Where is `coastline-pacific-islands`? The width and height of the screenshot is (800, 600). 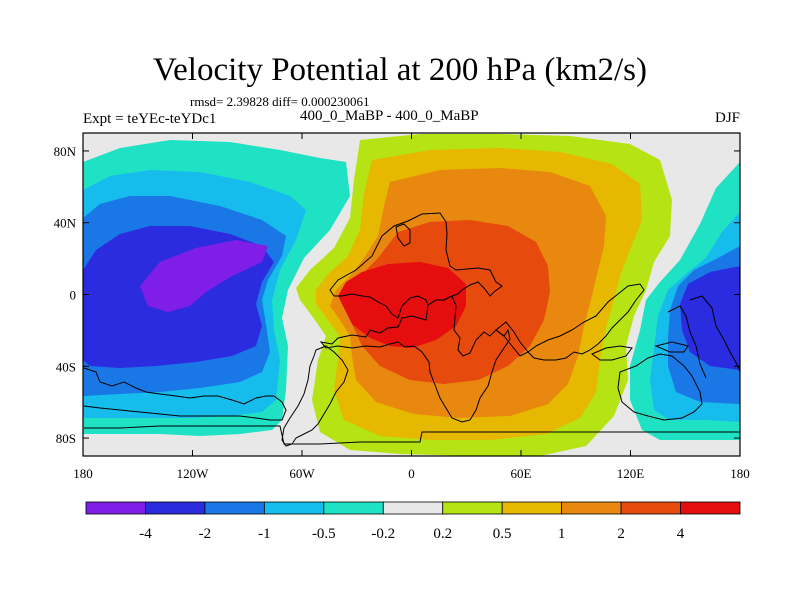 coastline-pacific-islands is located at coordinates (714, 334).